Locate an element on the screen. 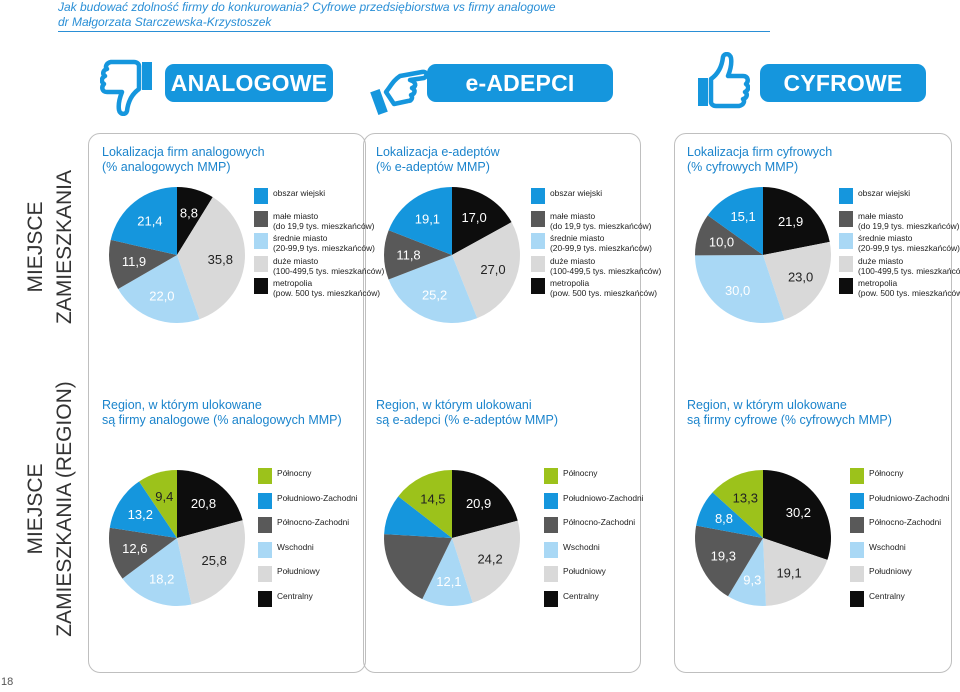  pie-data-label: 25,2 is located at coordinates (434, 294).